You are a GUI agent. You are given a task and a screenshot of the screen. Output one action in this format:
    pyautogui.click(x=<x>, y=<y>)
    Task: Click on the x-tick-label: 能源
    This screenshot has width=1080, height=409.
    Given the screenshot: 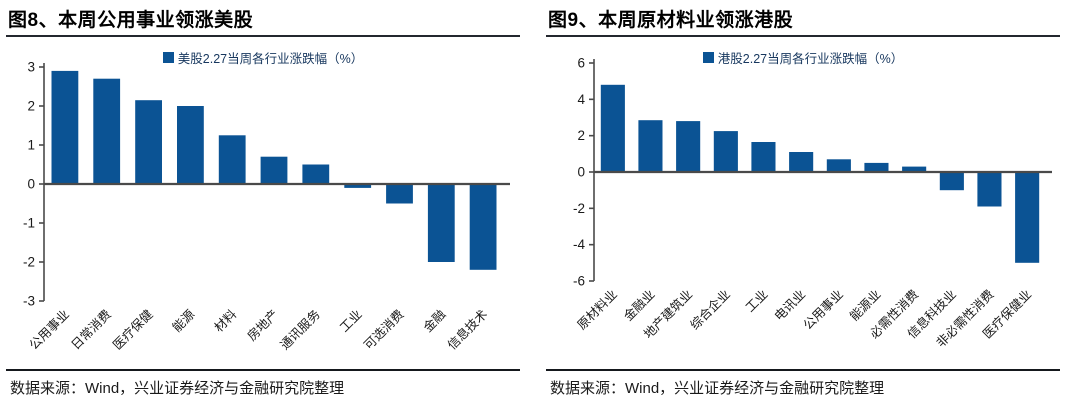 What is the action you would take?
    pyautogui.click(x=184, y=321)
    